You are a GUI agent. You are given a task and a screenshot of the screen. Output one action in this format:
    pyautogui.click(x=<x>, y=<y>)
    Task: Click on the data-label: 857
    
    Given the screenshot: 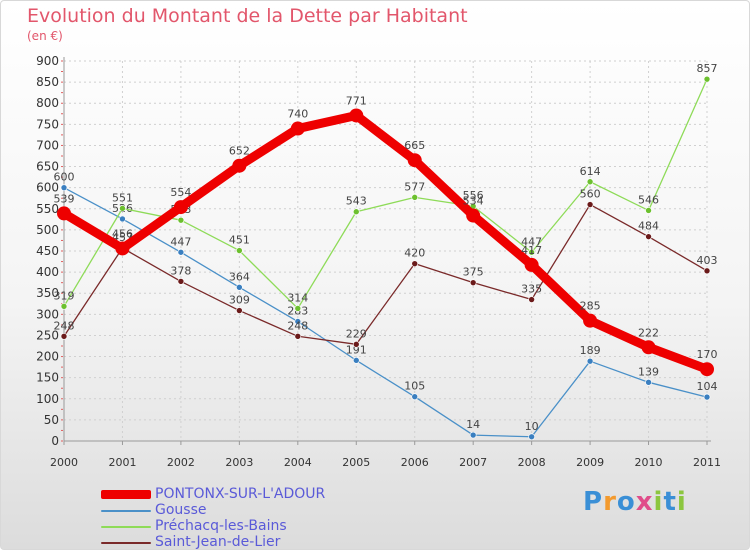 What is the action you would take?
    pyautogui.click(x=707, y=68)
    